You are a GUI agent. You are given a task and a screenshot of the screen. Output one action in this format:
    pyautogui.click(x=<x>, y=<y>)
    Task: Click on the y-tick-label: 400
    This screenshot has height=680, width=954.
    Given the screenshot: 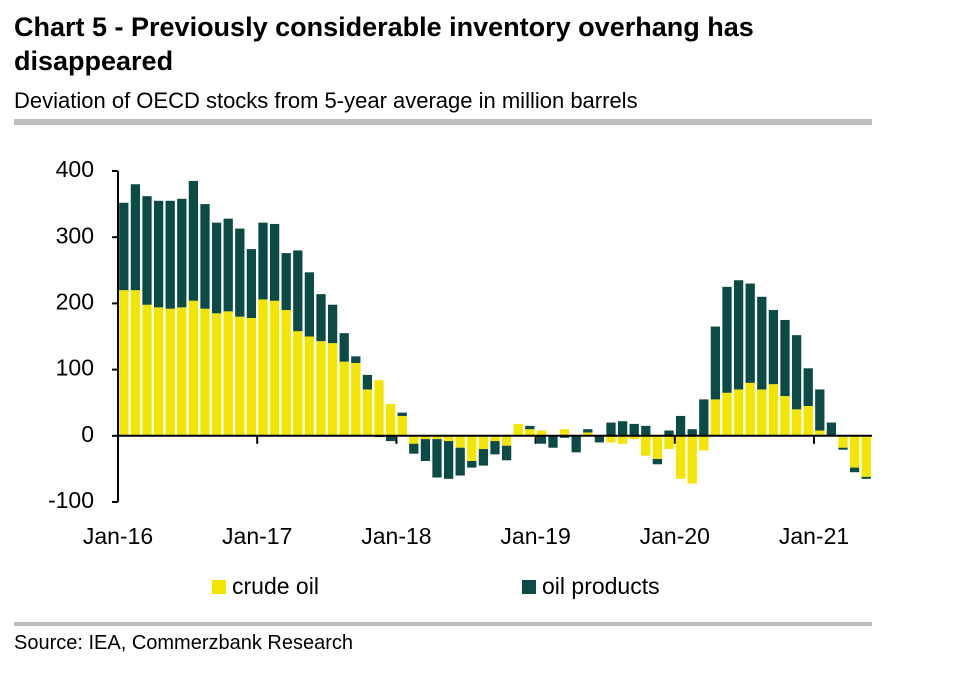 What is the action you would take?
    pyautogui.click(x=75, y=169)
    